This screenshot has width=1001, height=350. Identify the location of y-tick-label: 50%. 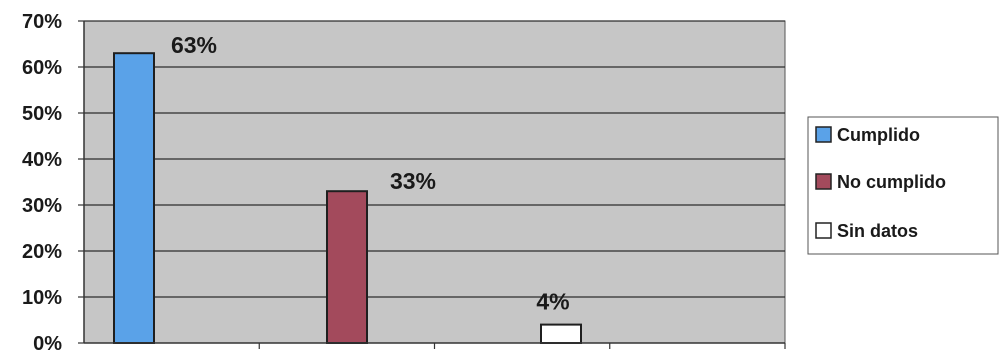
(42, 114).